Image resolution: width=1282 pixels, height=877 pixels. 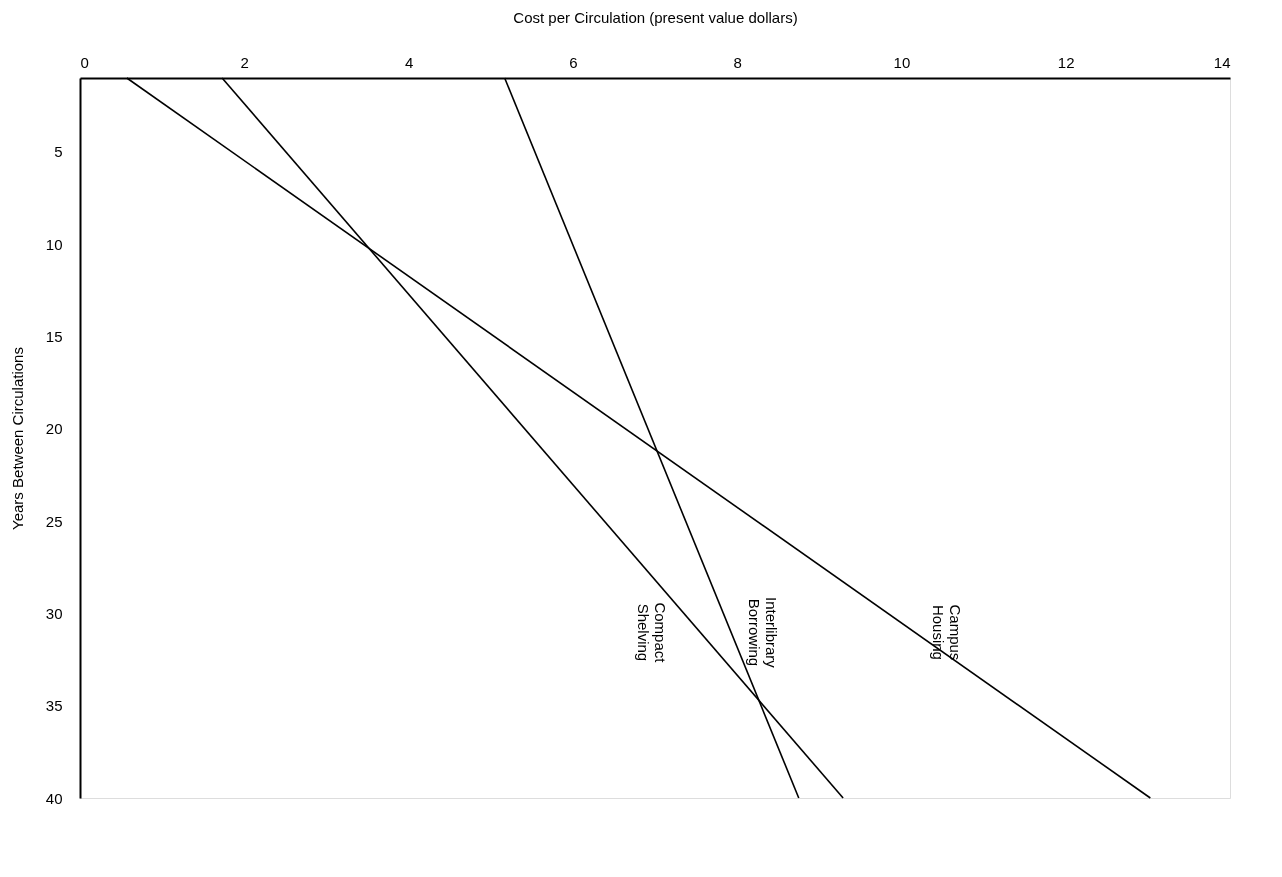 I want to click on x-tick-label: 14, so click(x=1222, y=62).